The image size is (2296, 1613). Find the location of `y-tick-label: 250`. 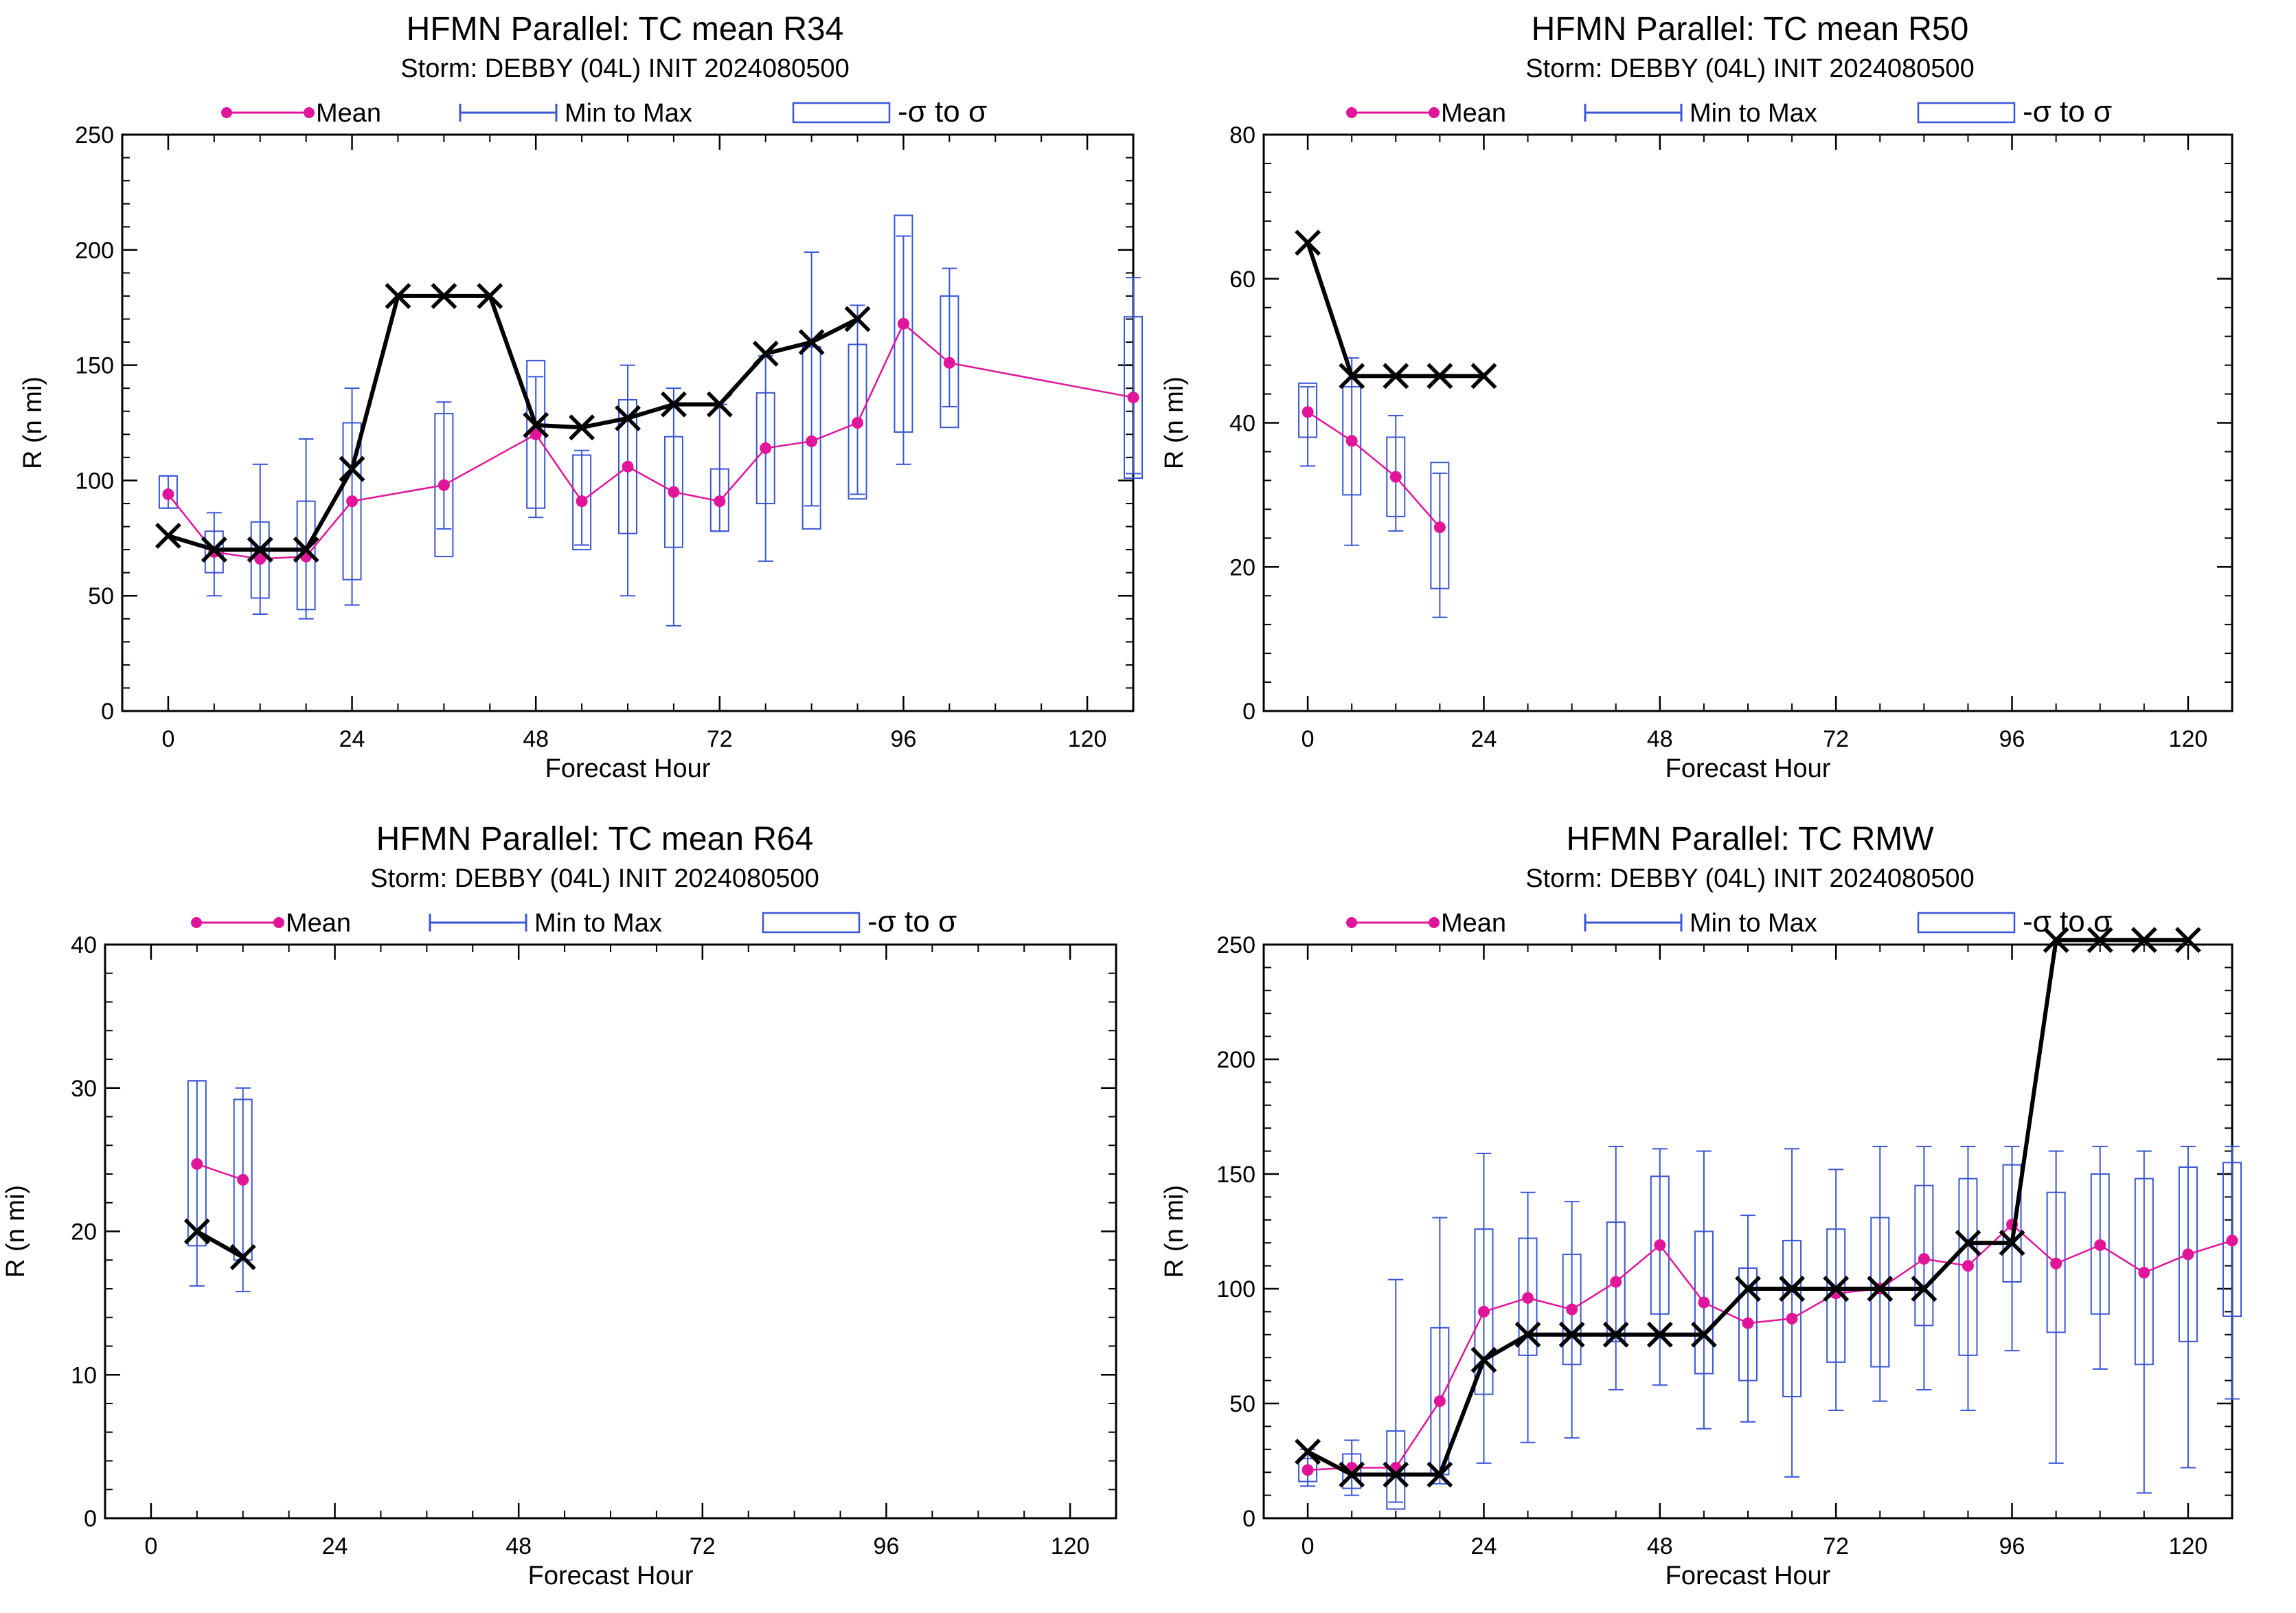

y-tick-label: 250 is located at coordinates (94, 135).